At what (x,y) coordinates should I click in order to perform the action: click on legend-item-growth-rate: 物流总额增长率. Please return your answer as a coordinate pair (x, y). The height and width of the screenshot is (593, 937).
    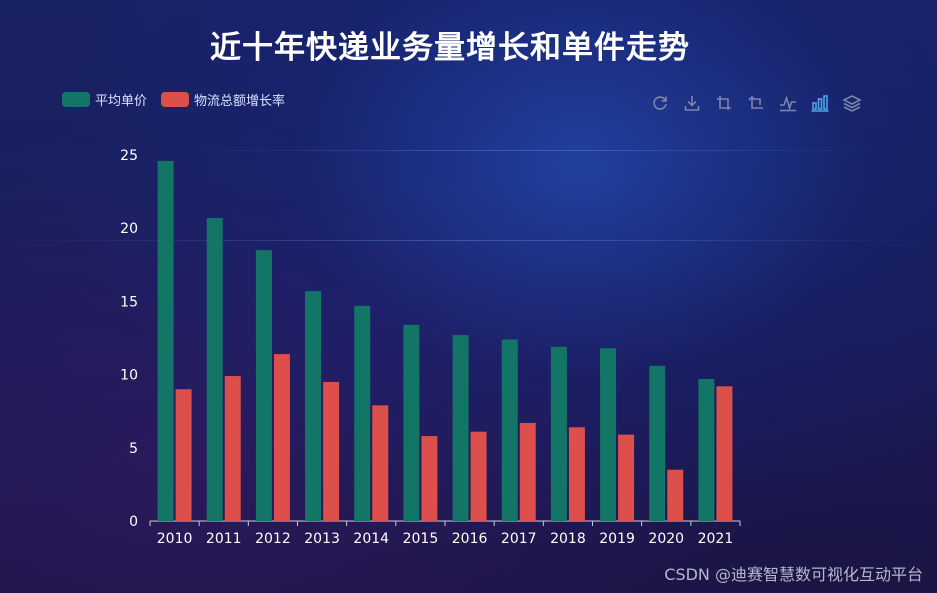
    Looking at the image, I should click on (223, 99).